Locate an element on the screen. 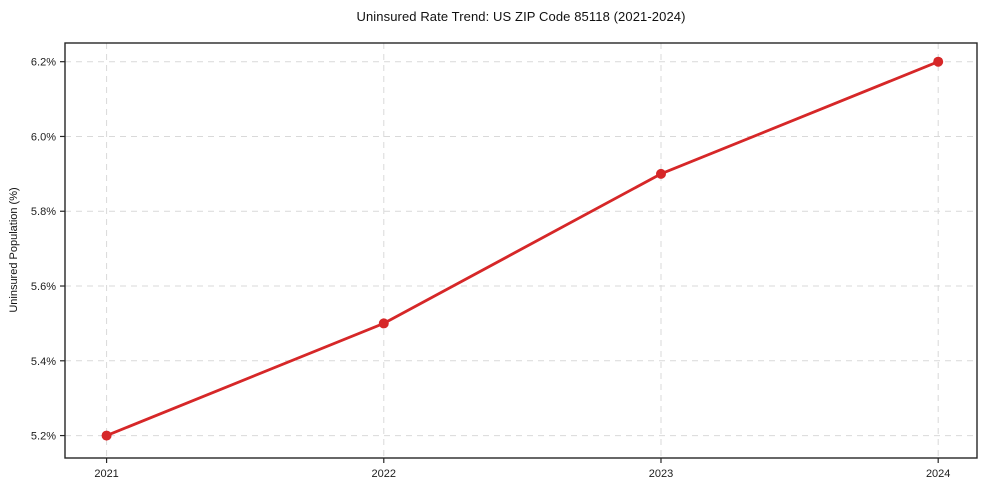 Image resolution: width=989 pixels, height=490 pixels. y-tick-label: 5.6% is located at coordinates (43, 287).